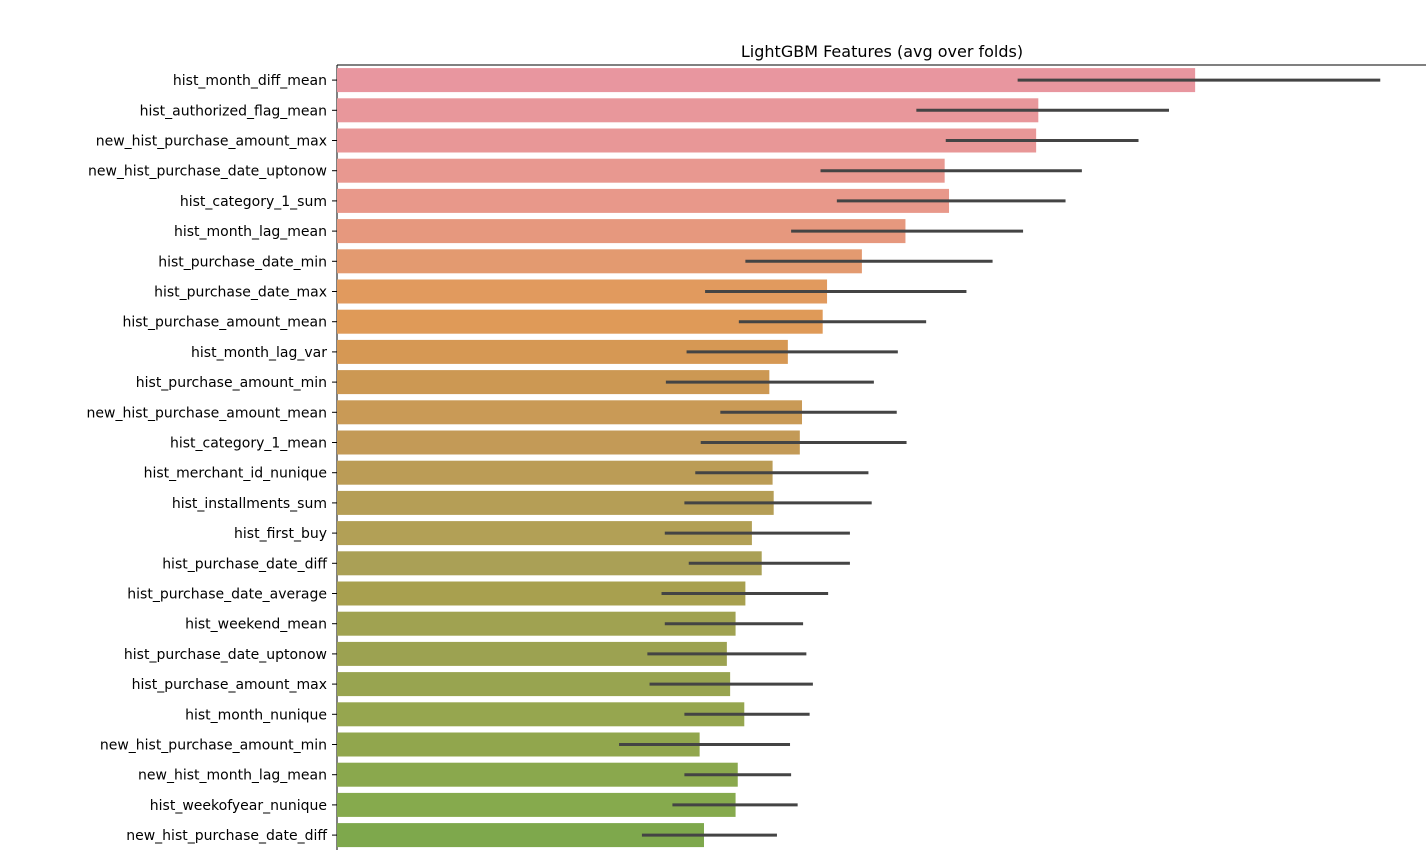 The width and height of the screenshot is (1426, 850). What do you see at coordinates (240, 293) in the screenshot?
I see `y-tick-label: hist_purchase_date_max` at bounding box center [240, 293].